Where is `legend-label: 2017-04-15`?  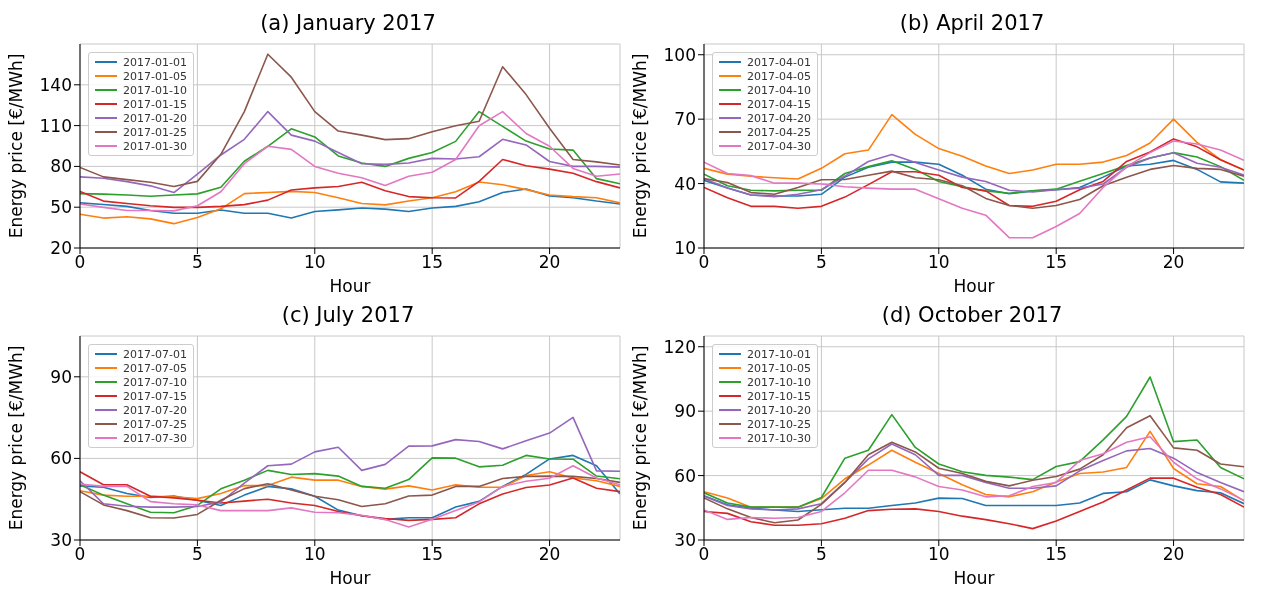 legend-label: 2017-04-15 is located at coordinates (779, 104).